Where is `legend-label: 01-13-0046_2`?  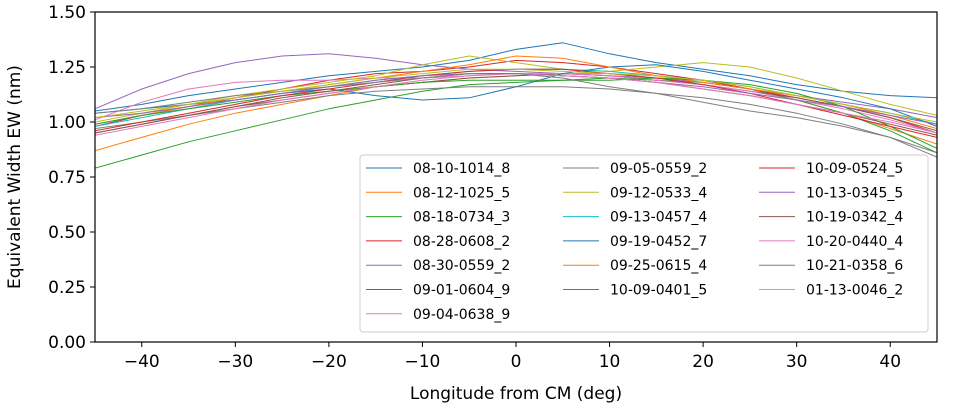
legend-label: 01-13-0046_2 is located at coordinates (854, 291).